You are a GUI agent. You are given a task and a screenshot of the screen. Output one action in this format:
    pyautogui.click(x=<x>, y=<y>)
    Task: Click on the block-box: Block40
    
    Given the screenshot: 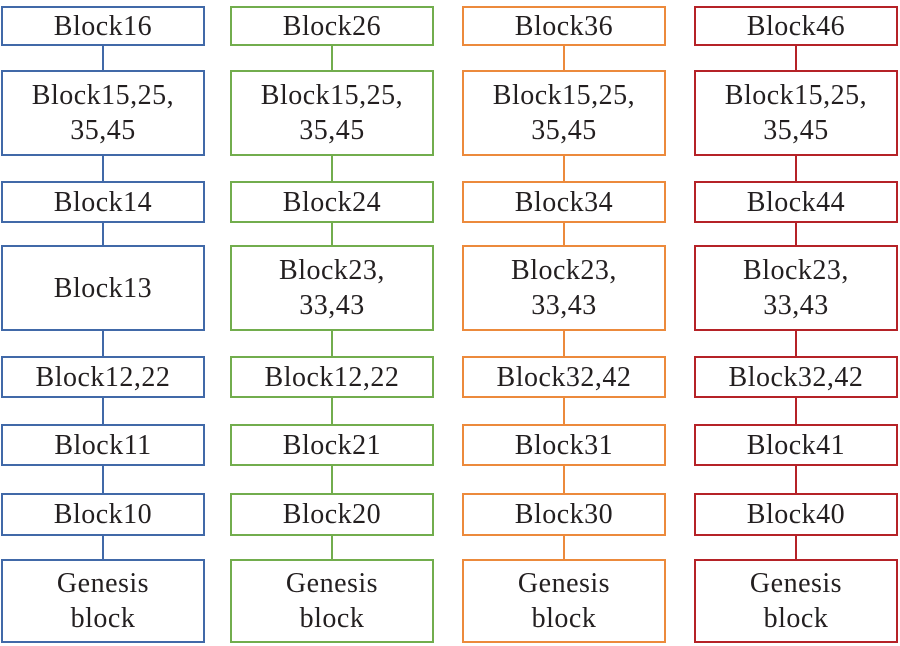 What is the action you would take?
    pyautogui.click(x=796, y=514)
    